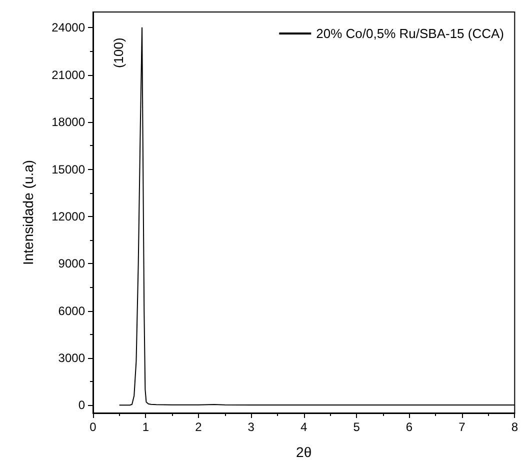 Image resolution: width=521 pixels, height=466 pixels. What do you see at coordinates (69, 27) in the screenshot?
I see `y-tick-label: 24000` at bounding box center [69, 27].